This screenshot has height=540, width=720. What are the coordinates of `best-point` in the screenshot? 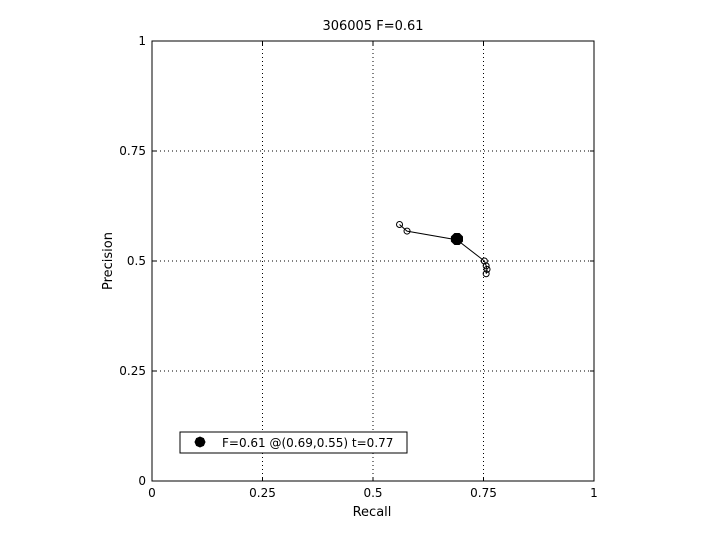 It's located at (456, 239).